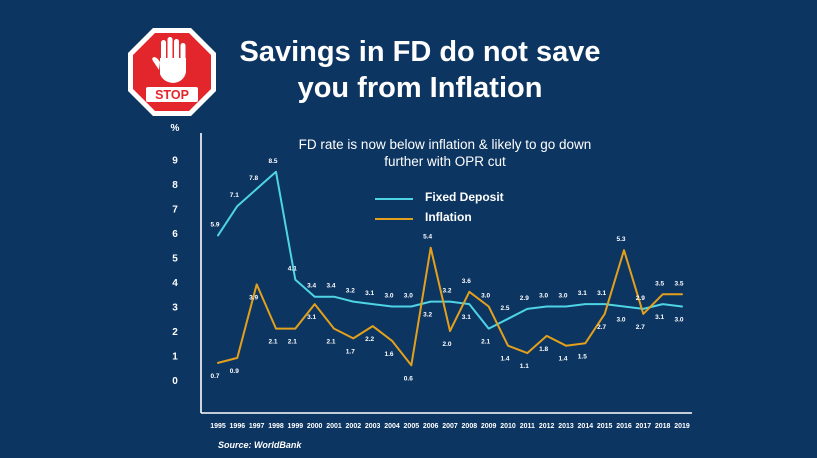 The height and width of the screenshot is (458, 817). What do you see at coordinates (489, 426) in the screenshot?
I see `x-tick-label: 2009` at bounding box center [489, 426].